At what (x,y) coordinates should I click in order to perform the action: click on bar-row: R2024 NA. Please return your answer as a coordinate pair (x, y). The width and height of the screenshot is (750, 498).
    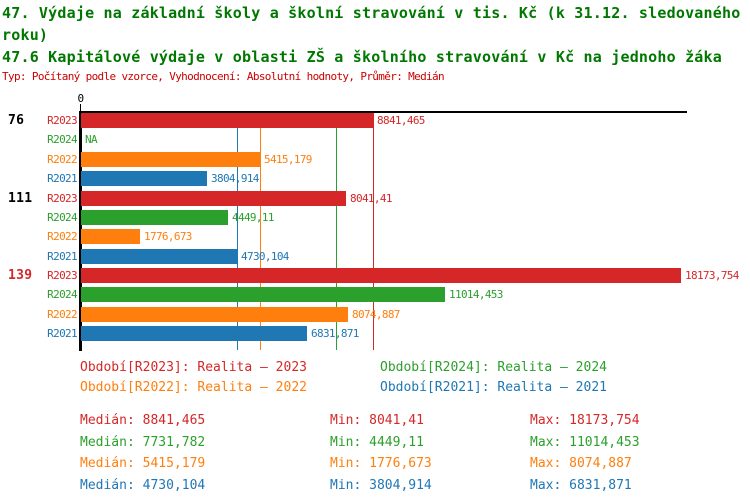
    Looking at the image, I should click on (375, 139).